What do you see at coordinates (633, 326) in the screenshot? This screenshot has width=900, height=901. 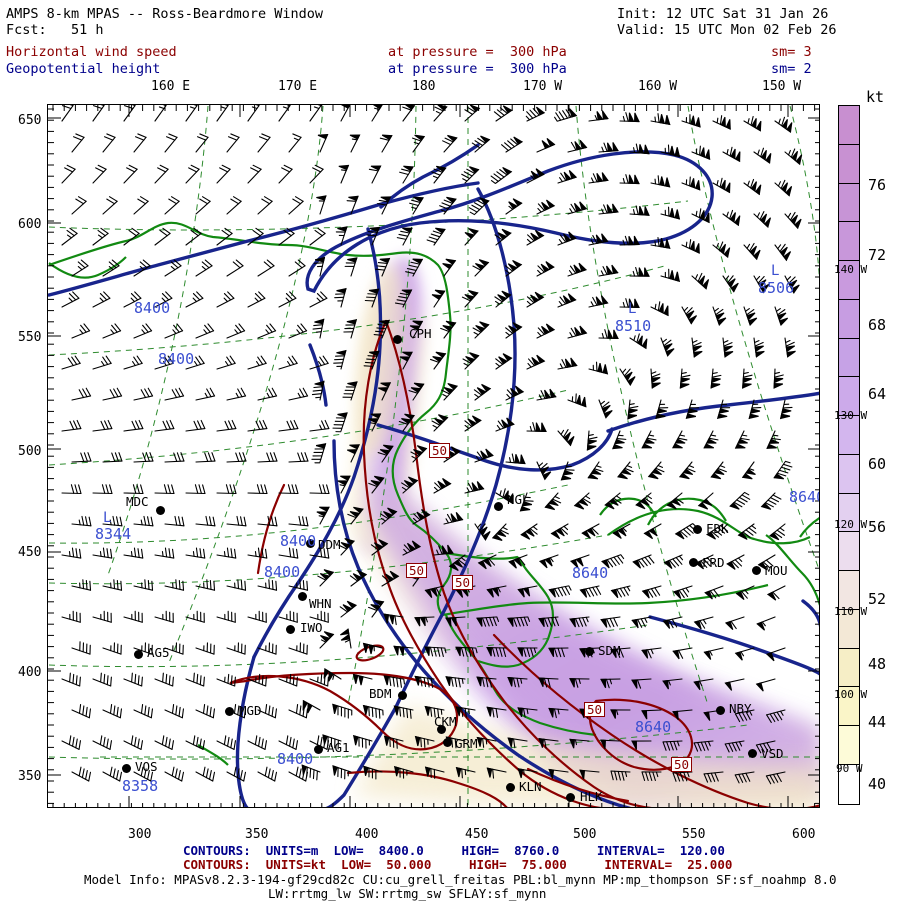 I see `height-contour-label: 8510` at bounding box center [633, 326].